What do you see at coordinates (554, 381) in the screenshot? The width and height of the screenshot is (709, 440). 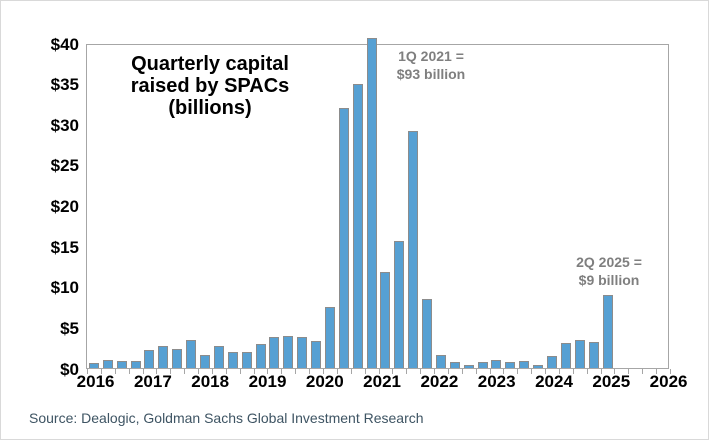 I see `x-tick-label-2024: 2024` at bounding box center [554, 381].